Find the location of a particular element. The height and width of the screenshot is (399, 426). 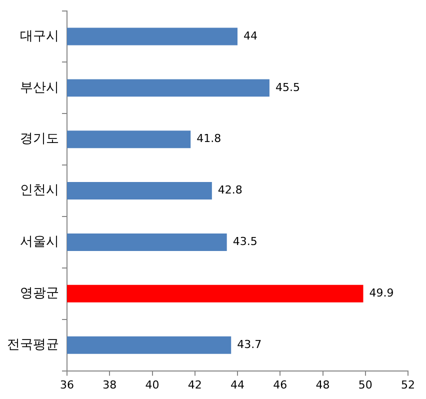

x-tick-label: 36 is located at coordinates (67, 385).